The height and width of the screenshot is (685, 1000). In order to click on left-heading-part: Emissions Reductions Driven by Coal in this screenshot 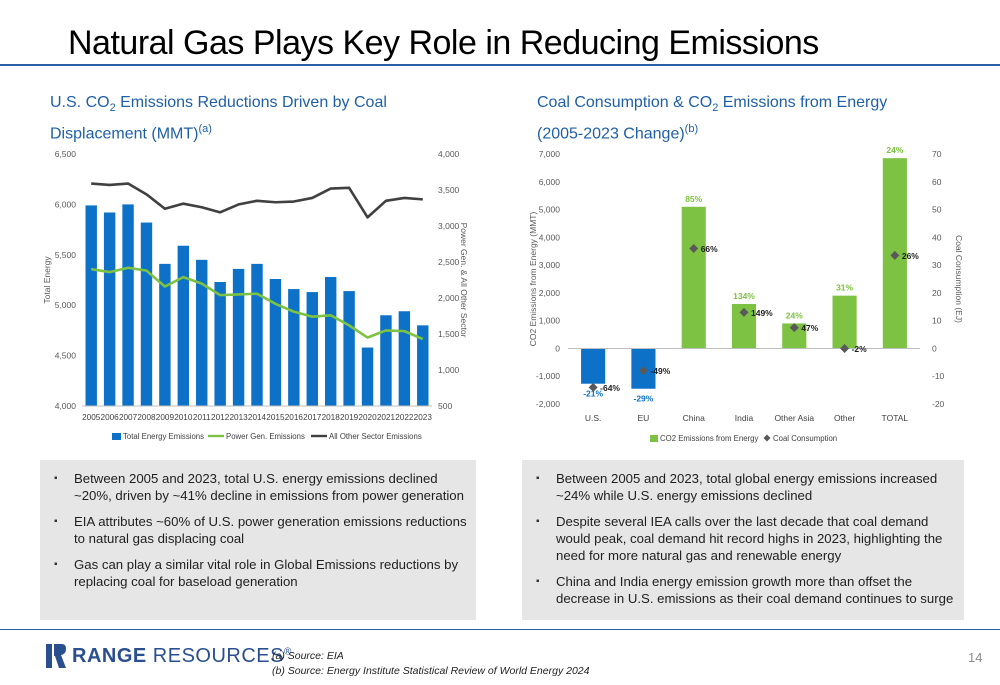, I will do `click(251, 102)`.